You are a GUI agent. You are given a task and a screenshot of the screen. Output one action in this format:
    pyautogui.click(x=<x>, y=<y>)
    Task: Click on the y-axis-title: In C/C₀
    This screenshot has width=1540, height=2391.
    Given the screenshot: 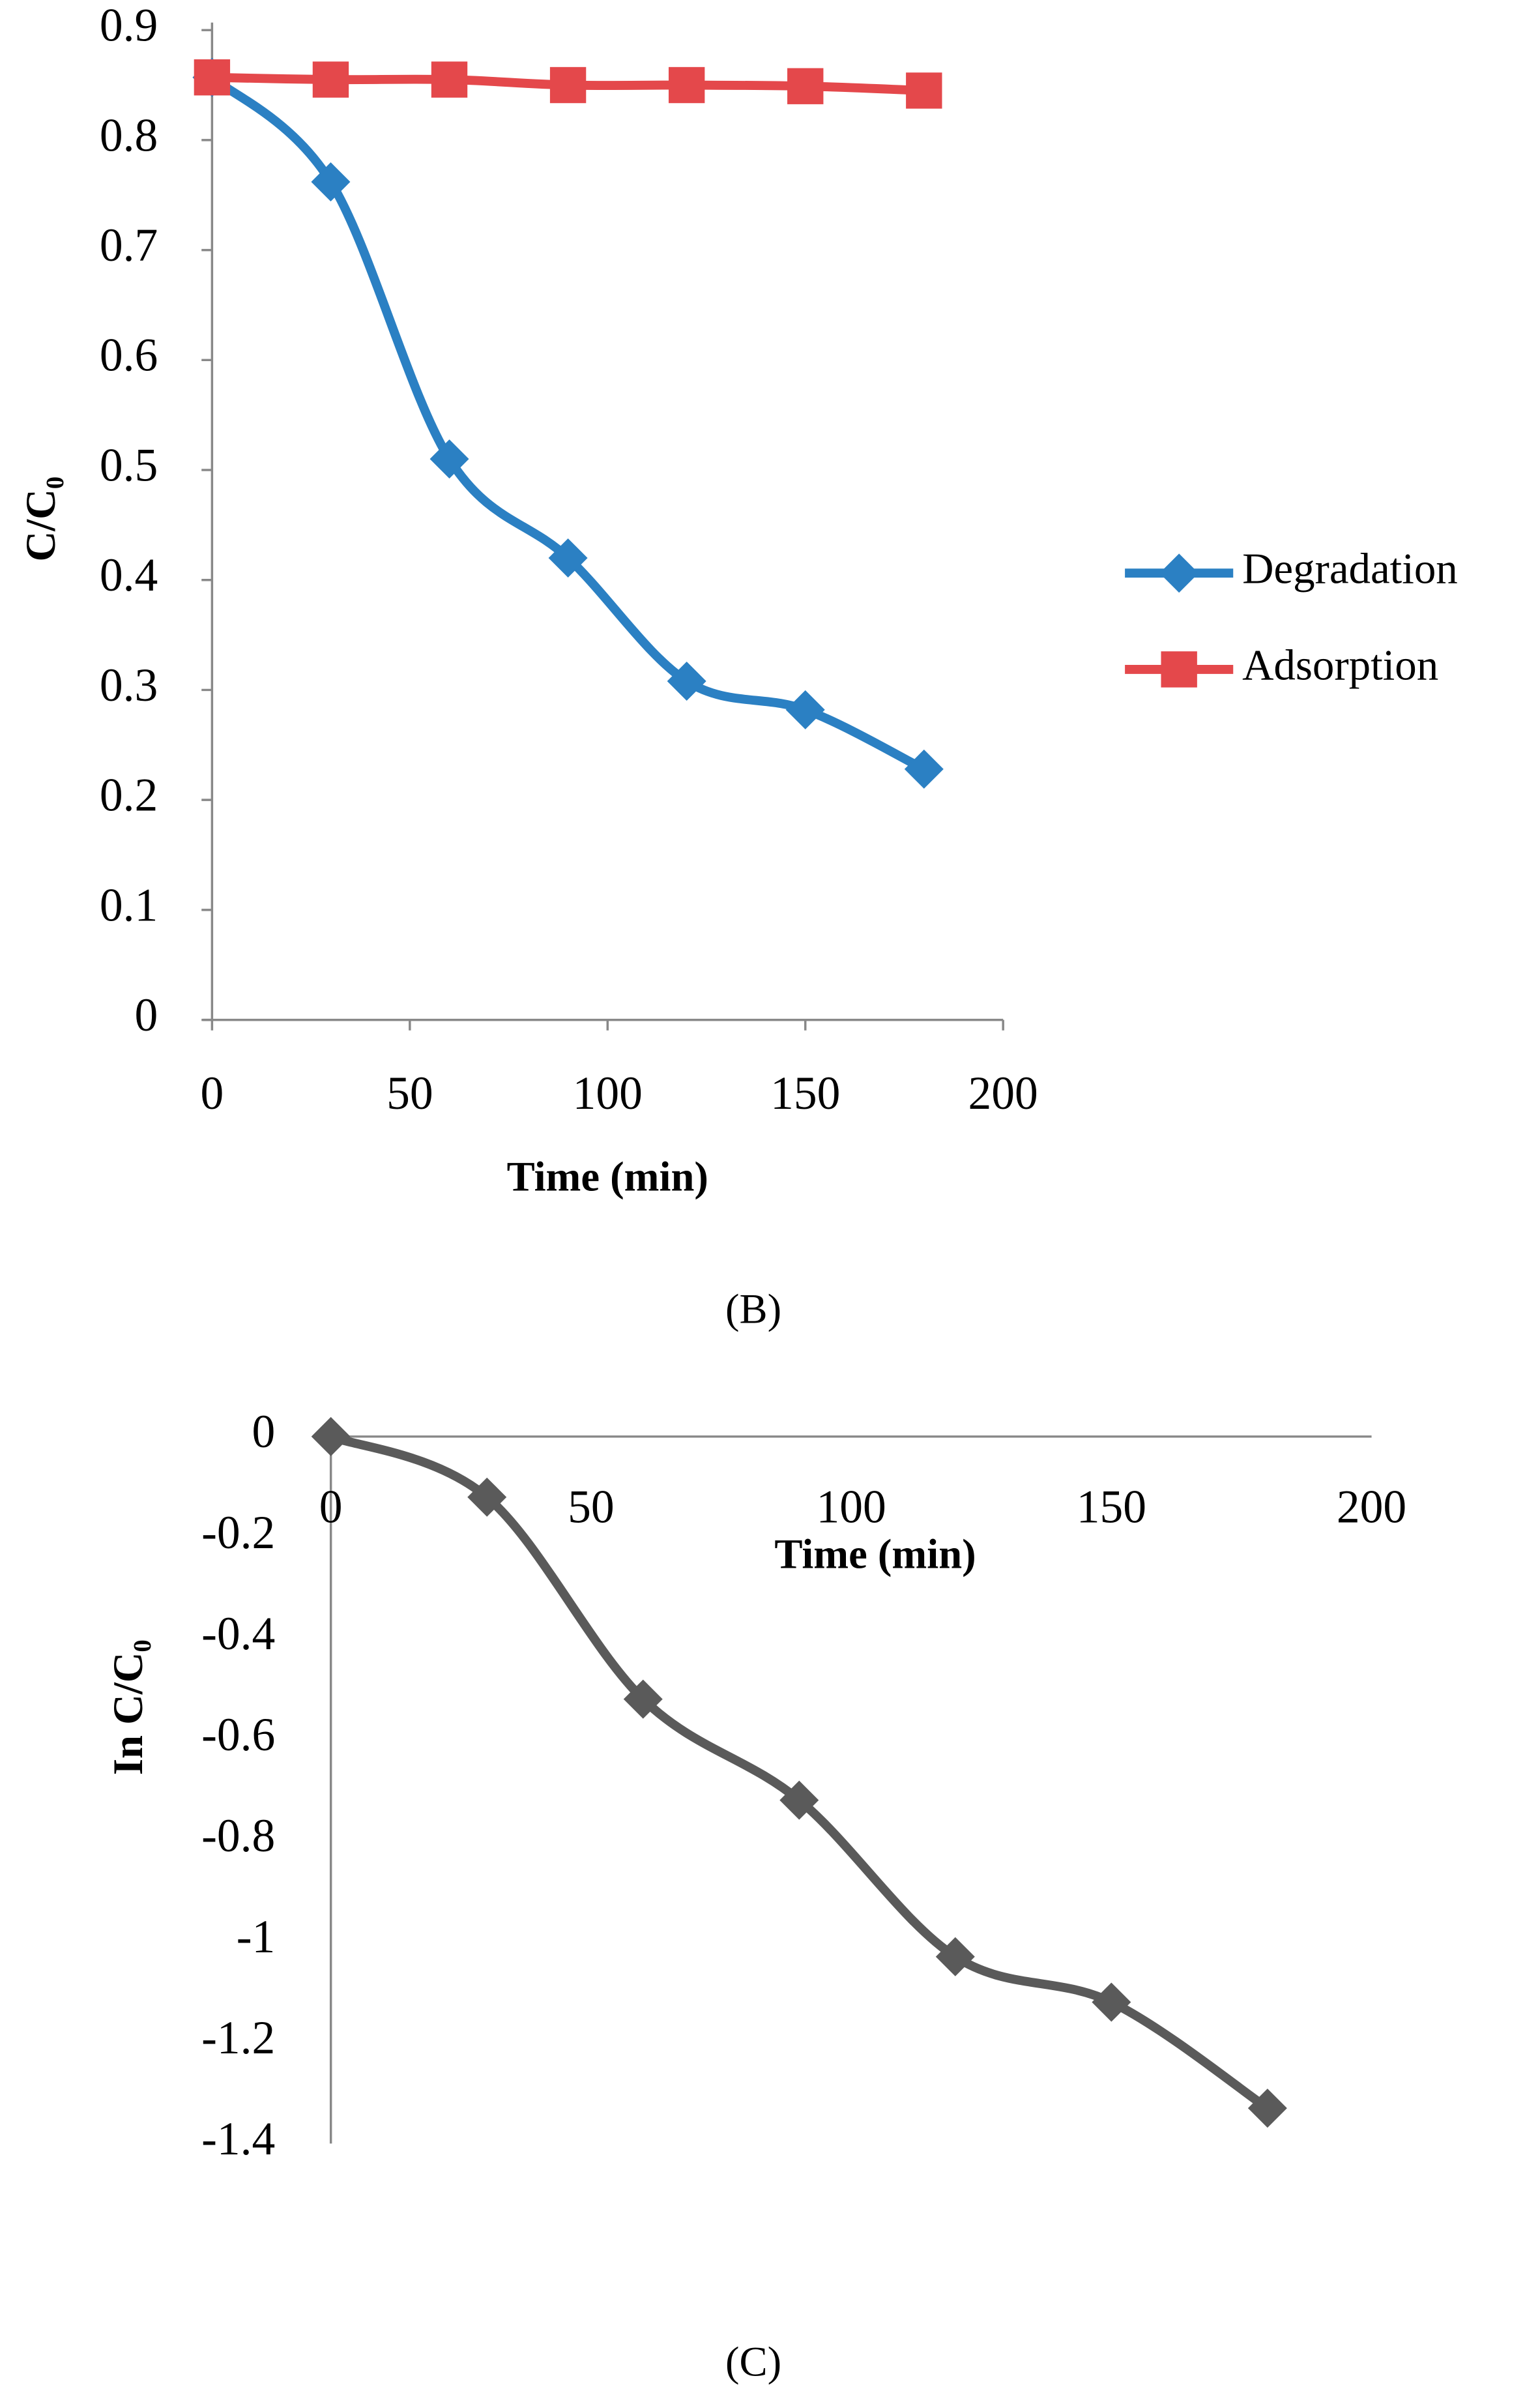 What is the action you would take?
    pyautogui.click(x=128, y=1707)
    